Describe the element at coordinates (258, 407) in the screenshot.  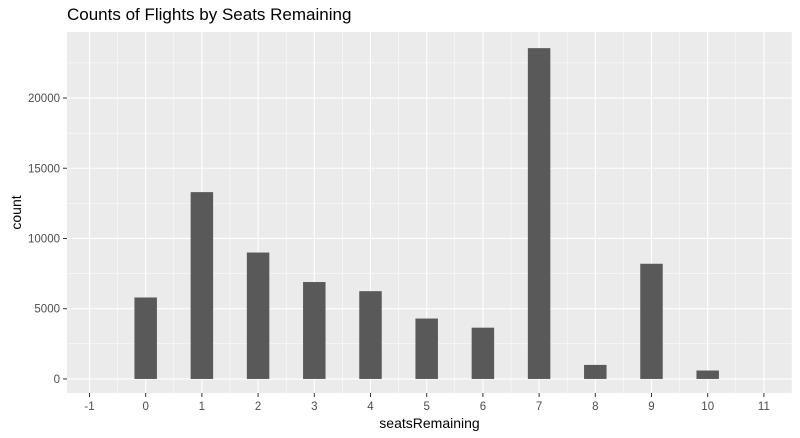
I see `x-tick-label: 2` at that location.